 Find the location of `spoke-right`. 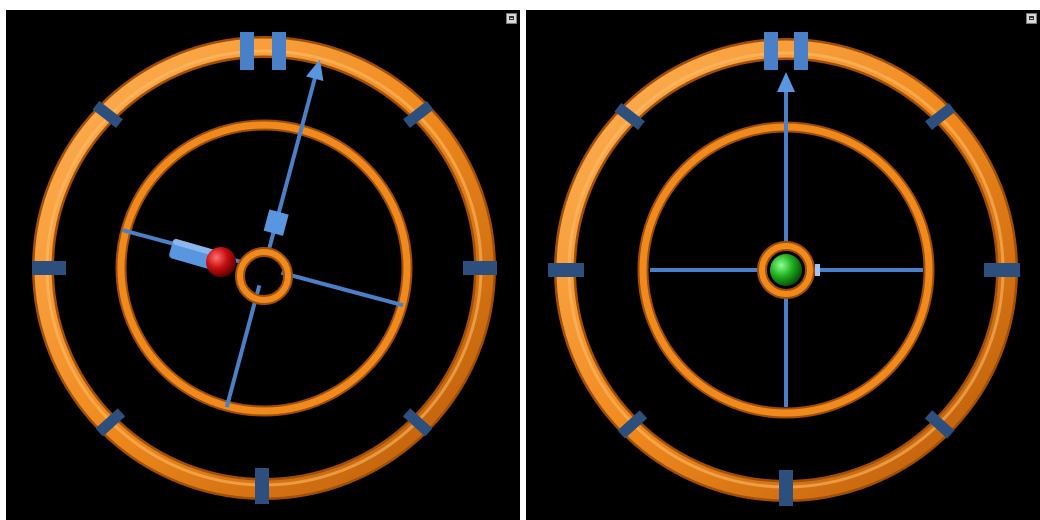

spoke-right is located at coordinates (342, 289).